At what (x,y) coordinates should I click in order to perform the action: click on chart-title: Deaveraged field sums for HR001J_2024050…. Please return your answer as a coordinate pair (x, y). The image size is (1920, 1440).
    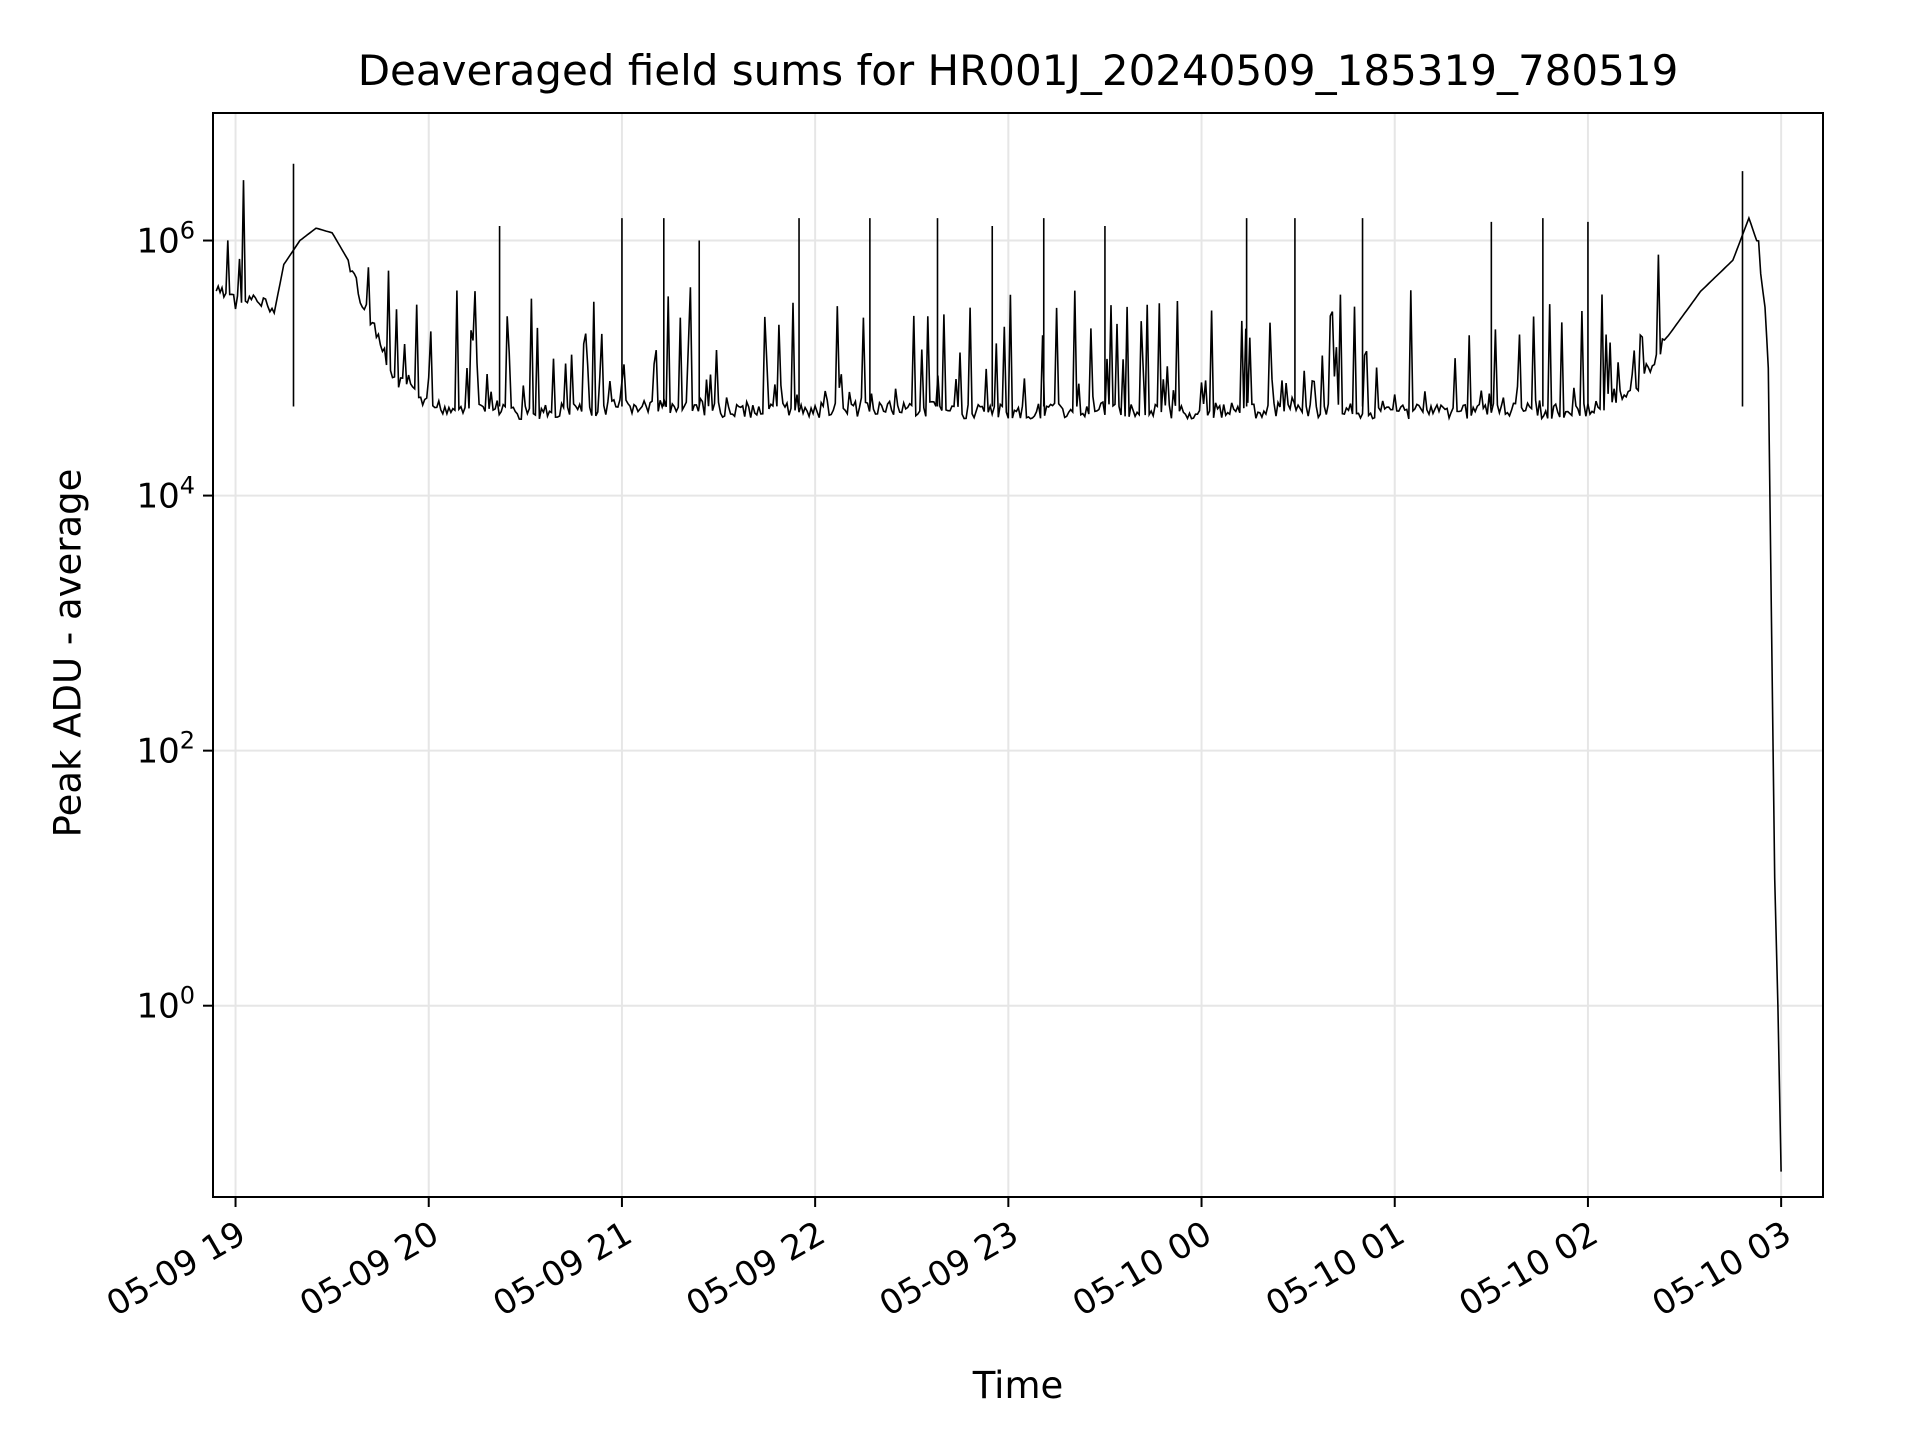
    Looking at the image, I should click on (1018, 70).